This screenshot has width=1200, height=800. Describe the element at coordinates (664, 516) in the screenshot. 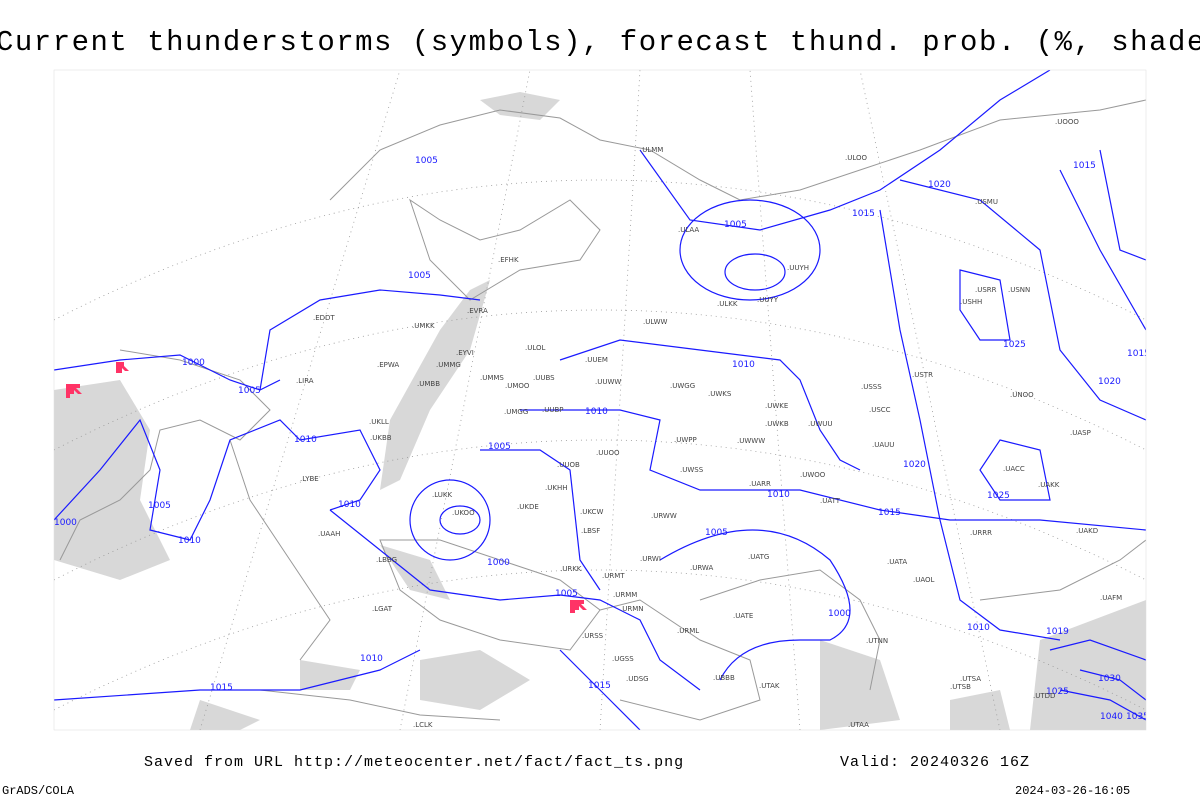

I see `station-label: .URWW` at that location.